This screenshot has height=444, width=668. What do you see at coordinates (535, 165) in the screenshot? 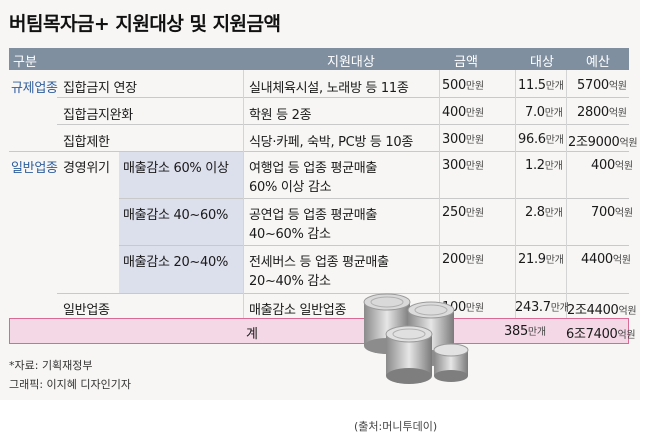
I see `row-count: 1.2` at bounding box center [535, 165].